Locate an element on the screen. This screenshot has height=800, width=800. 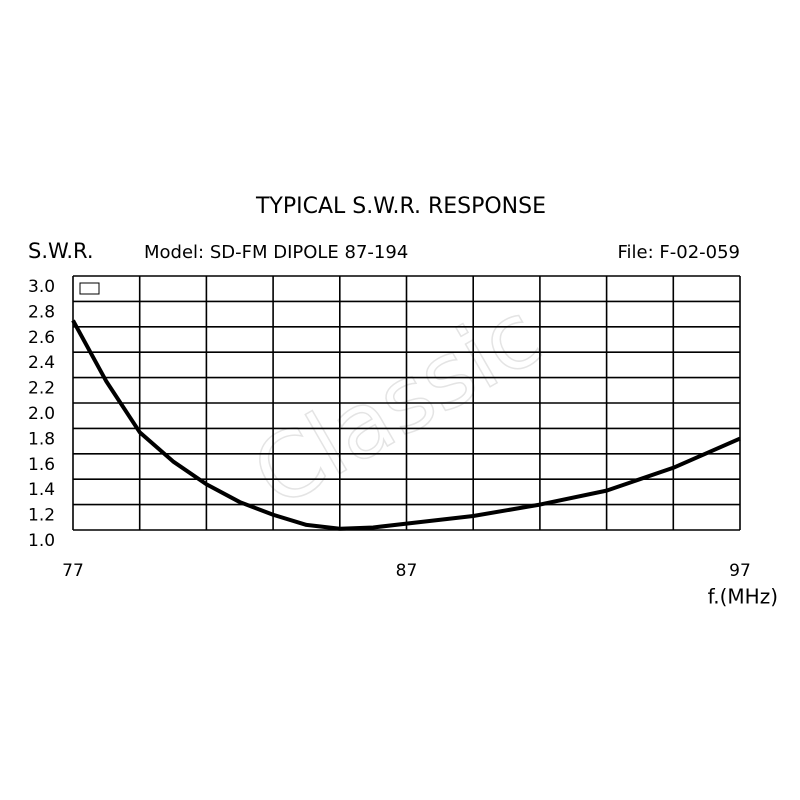
chart-title: TYPICAL S.W.R. RESPONSE is located at coordinates (400, 206).